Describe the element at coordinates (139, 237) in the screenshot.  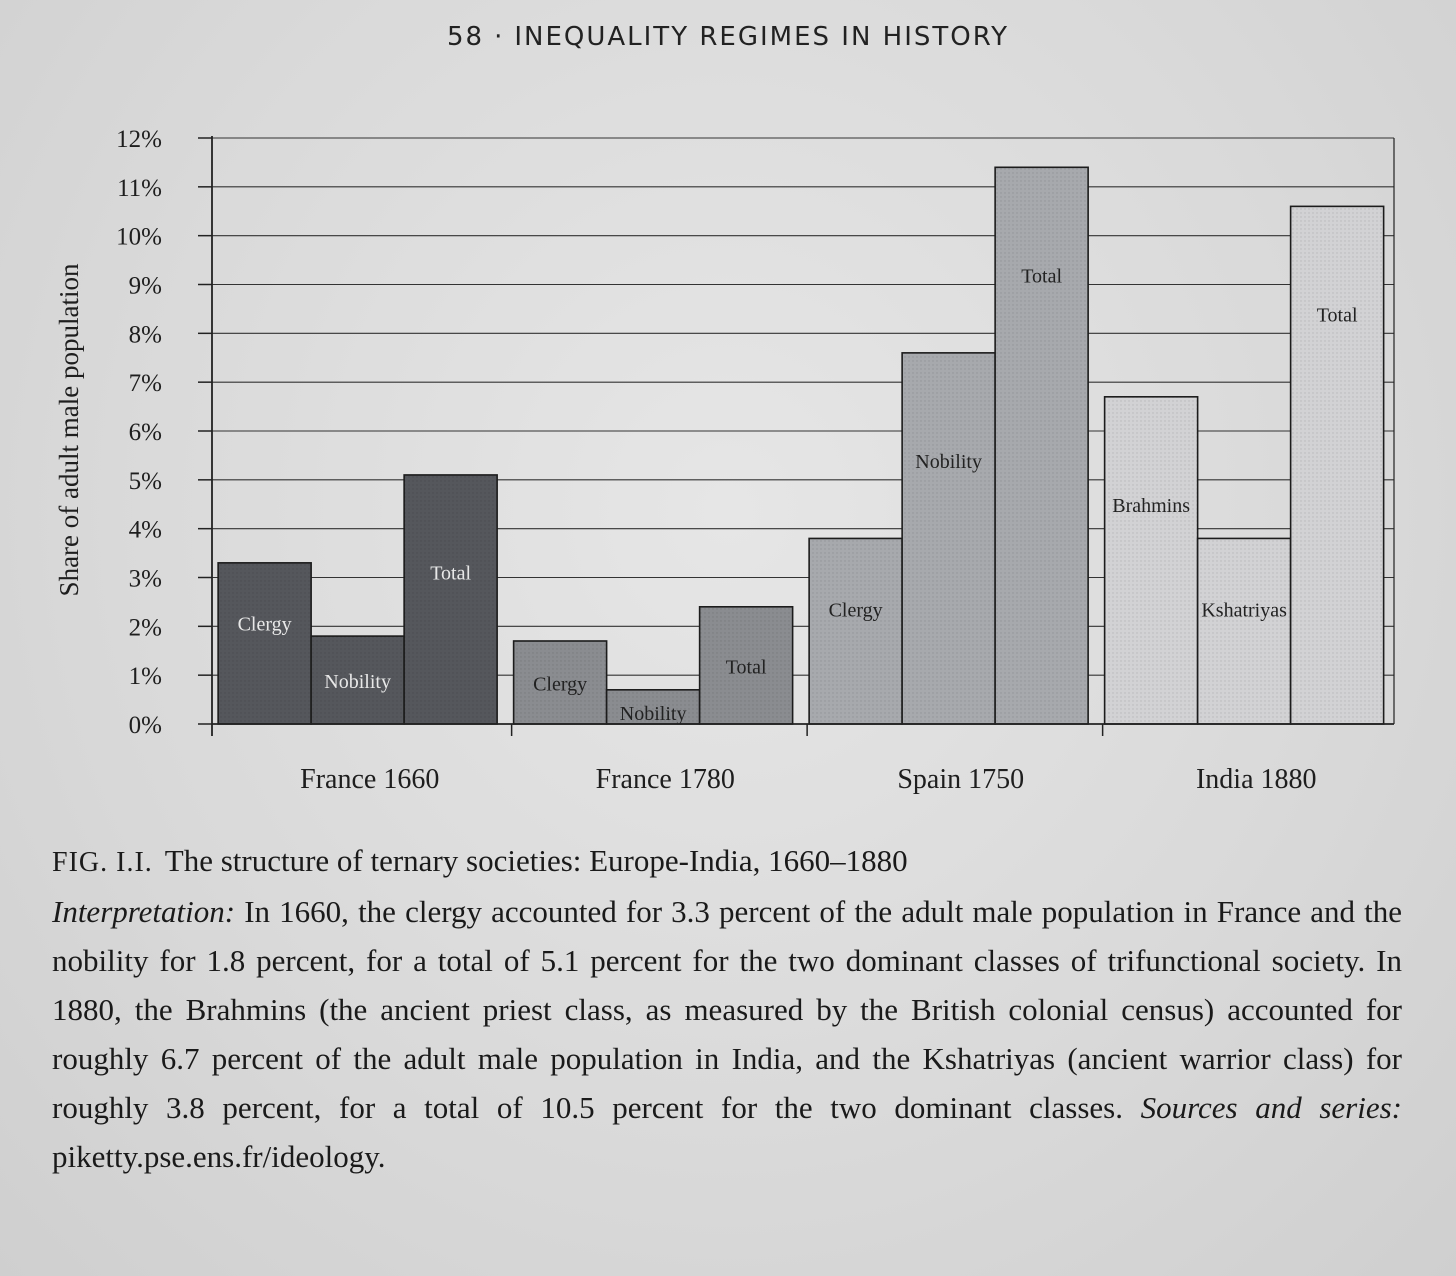
I see `y-tick-label: 10%` at that location.